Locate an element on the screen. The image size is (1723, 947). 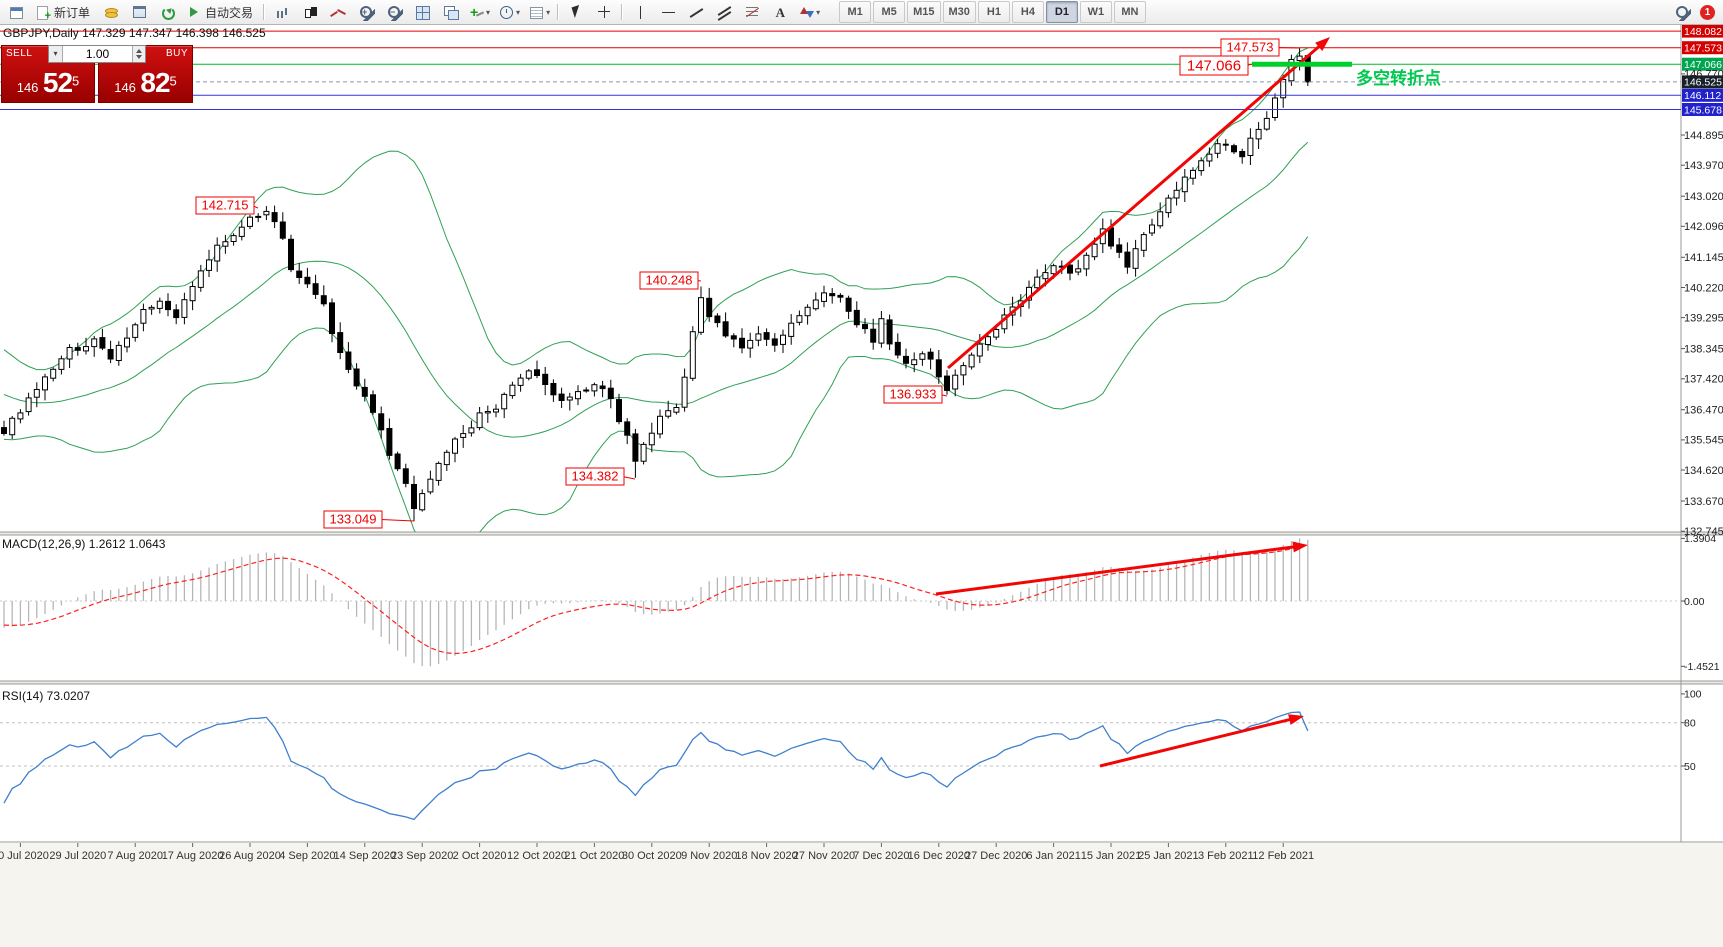
indicators-button: ▾ is located at coordinates (479, 12).